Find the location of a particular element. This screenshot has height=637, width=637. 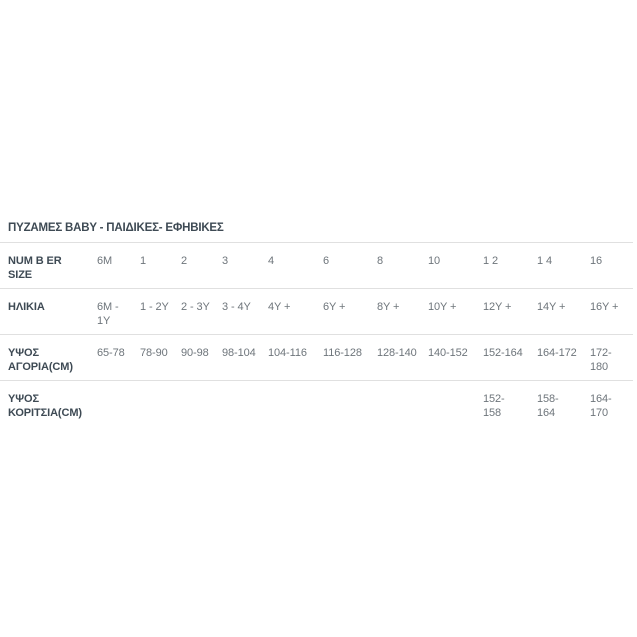

table-cell: 1 4 is located at coordinates (563, 265).